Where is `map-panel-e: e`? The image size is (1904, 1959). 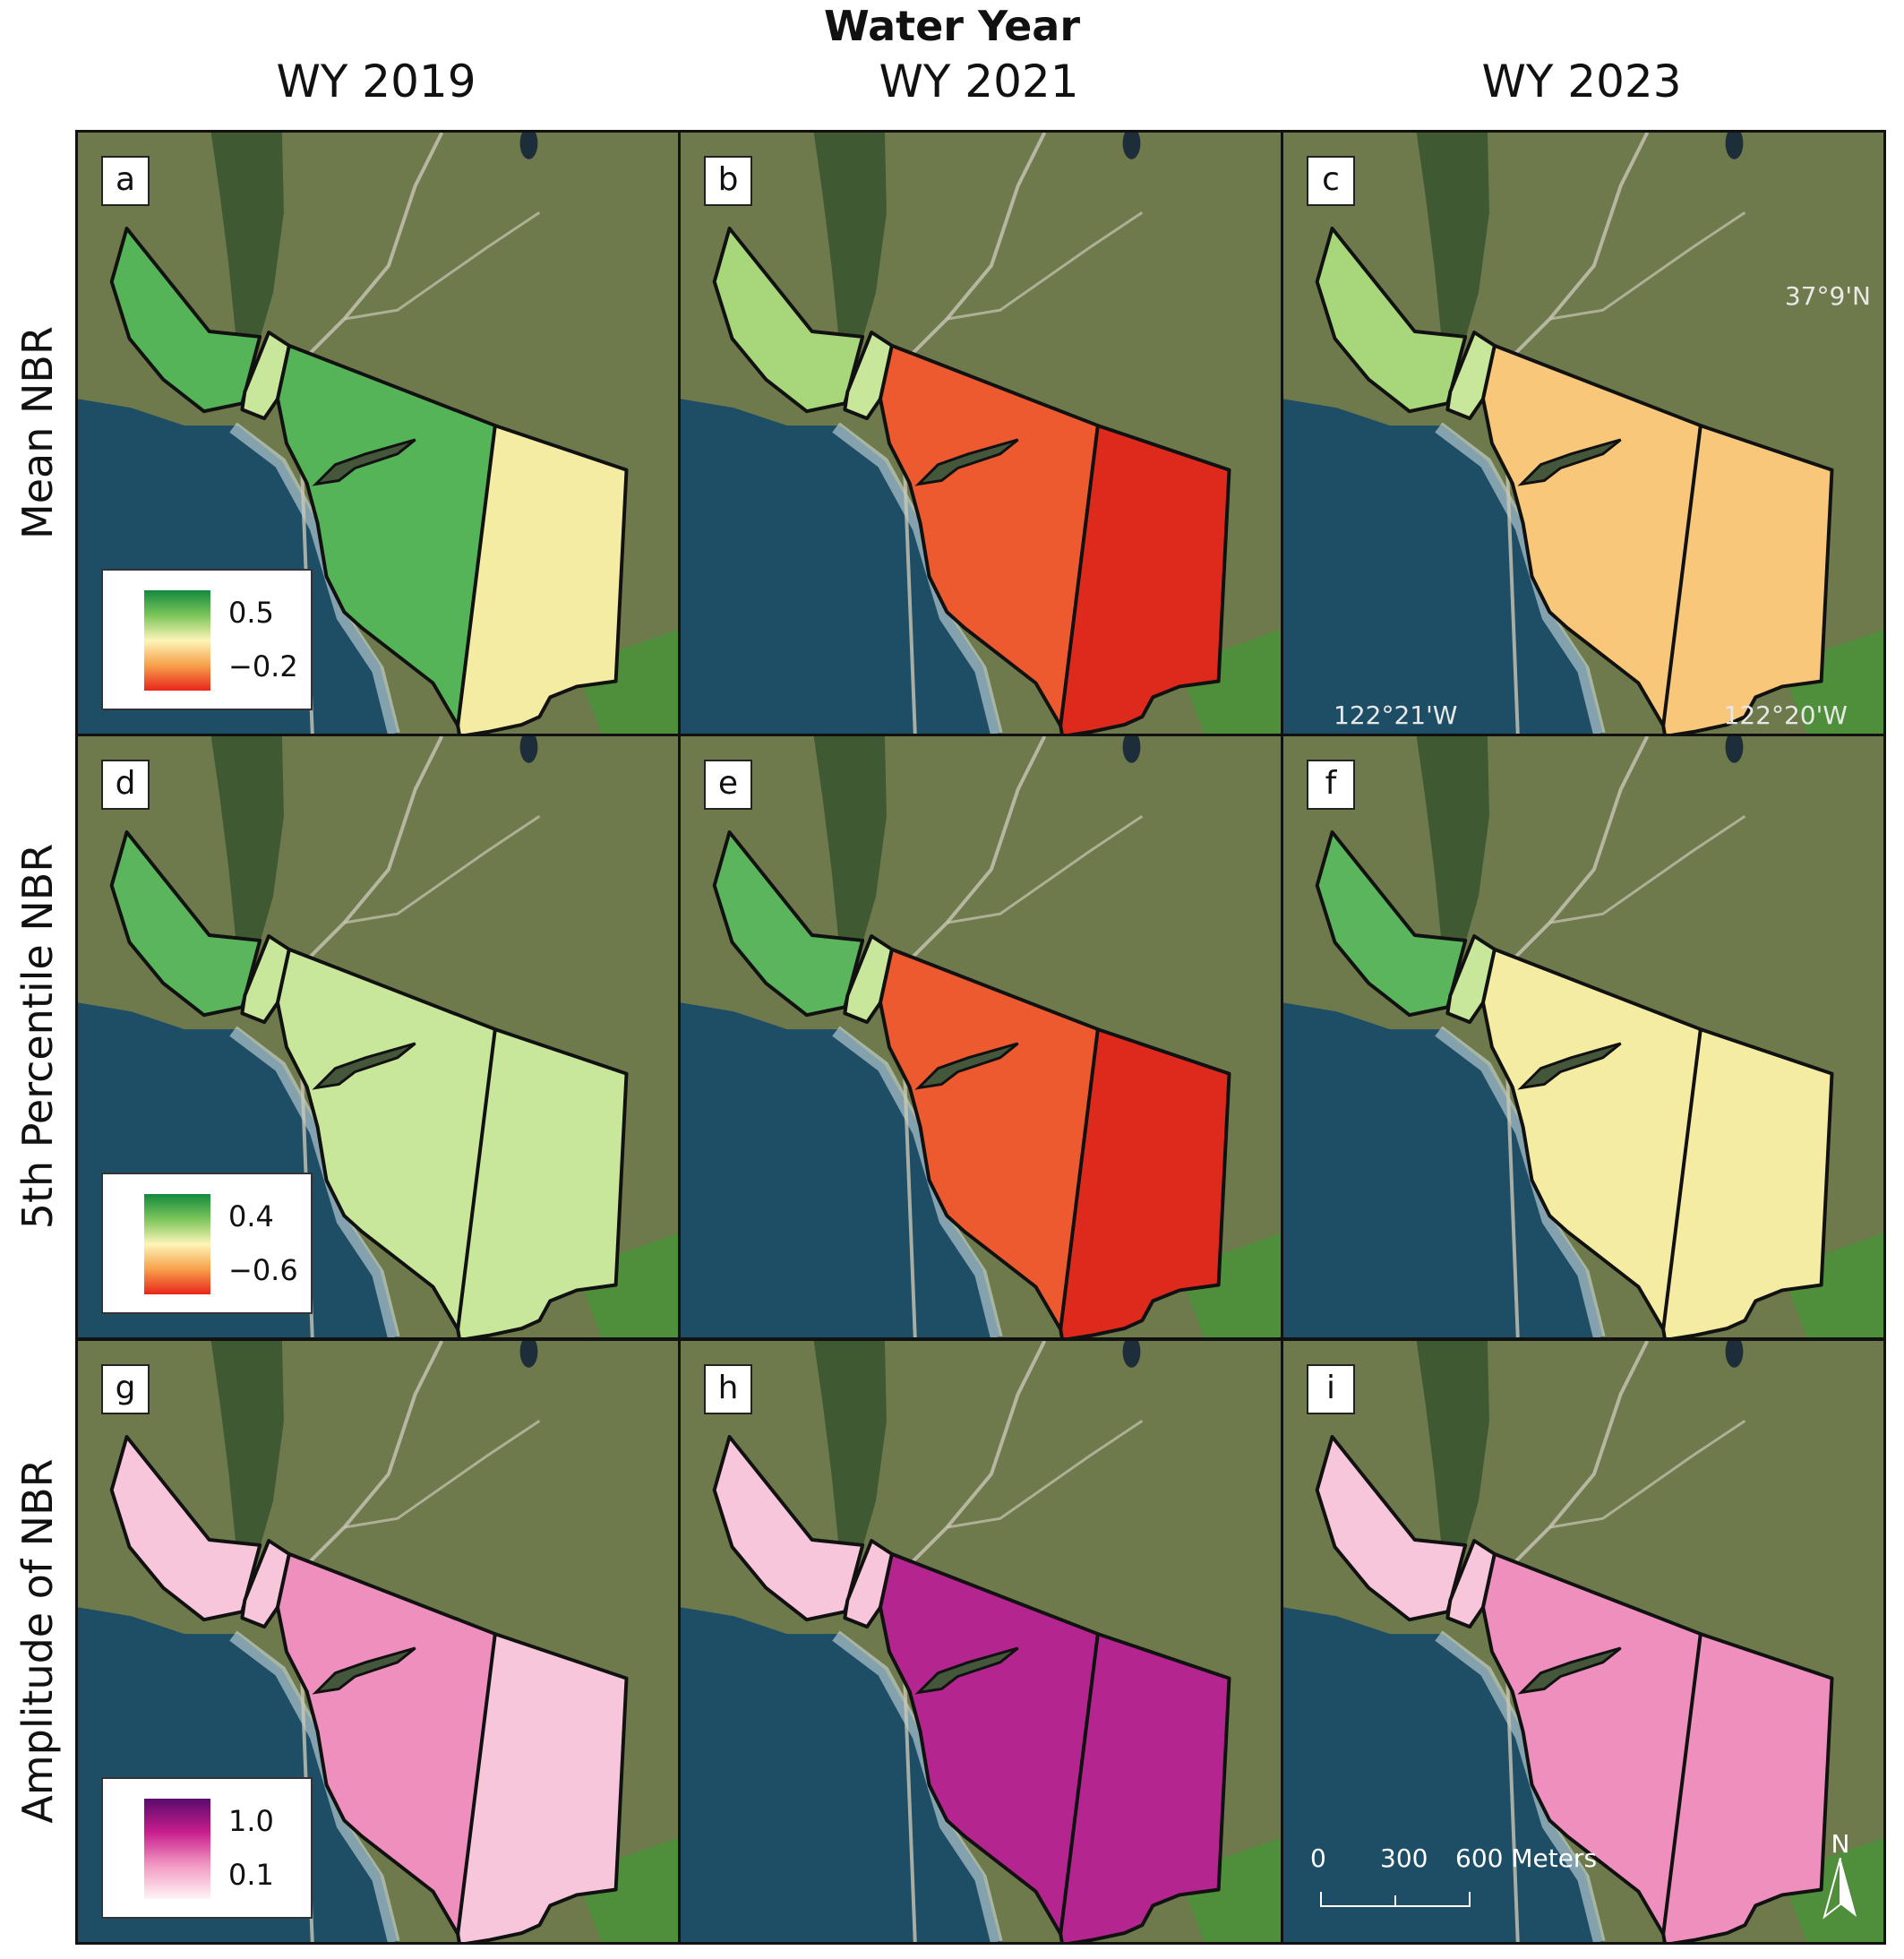
map-panel-e: e is located at coordinates (981, 1037).